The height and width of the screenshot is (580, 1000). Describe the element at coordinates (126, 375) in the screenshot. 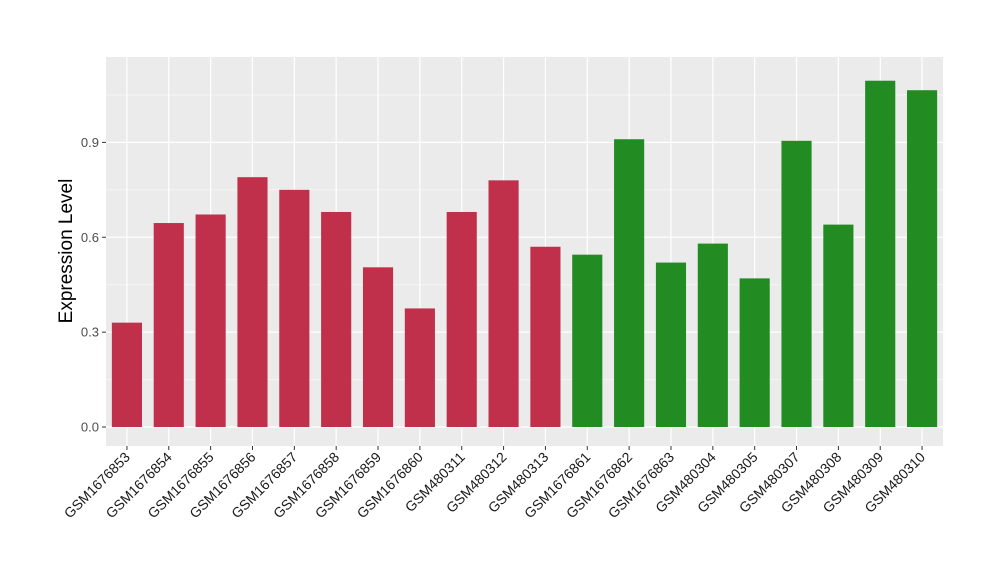

I see `bar-GSM1676853` at that location.